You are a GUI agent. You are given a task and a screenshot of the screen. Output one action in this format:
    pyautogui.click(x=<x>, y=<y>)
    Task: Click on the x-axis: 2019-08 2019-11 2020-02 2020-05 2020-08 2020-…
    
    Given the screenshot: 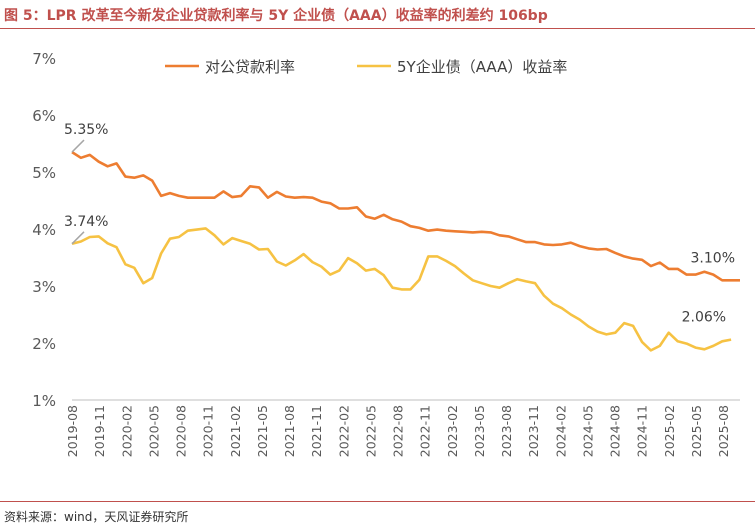 What is the action you would take?
    pyautogui.click(x=402, y=428)
    